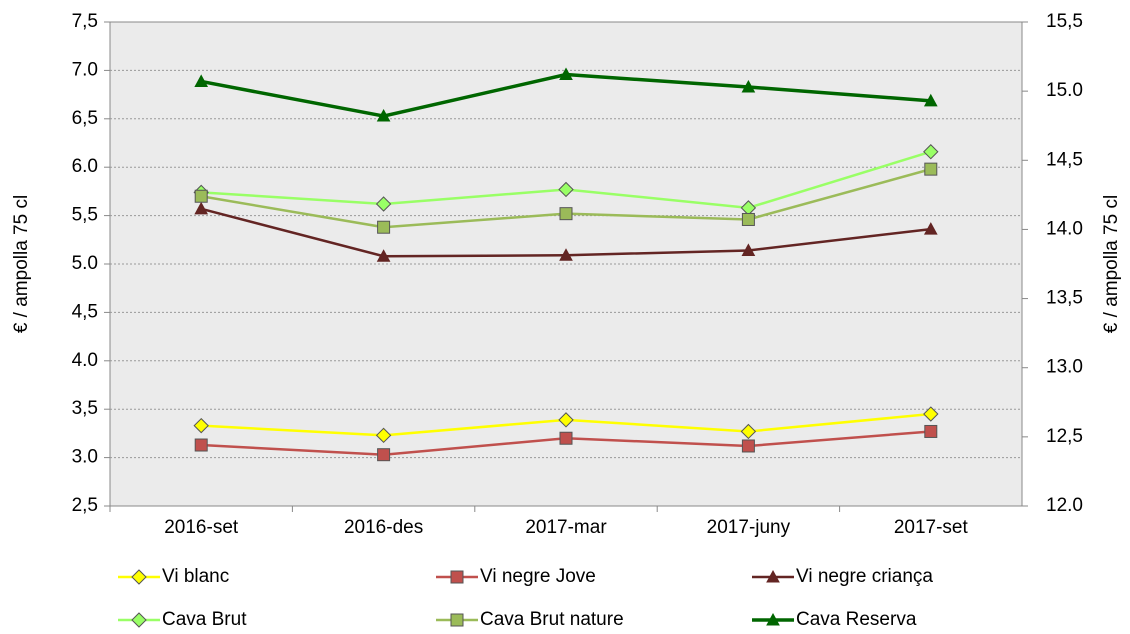  I want to click on x-tick-label: 2016-des, so click(383, 527).